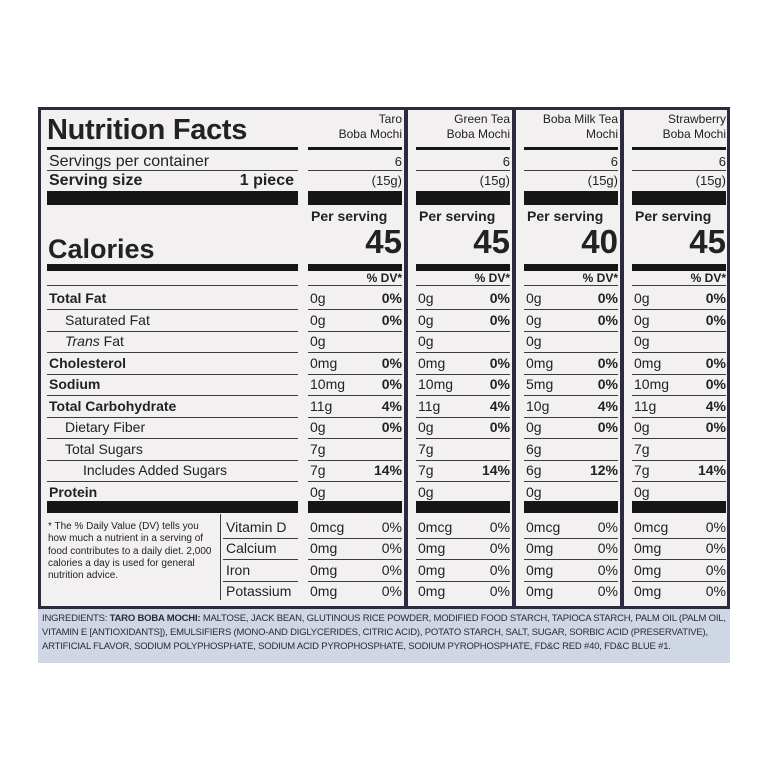  Describe the element at coordinates (251, 548) in the screenshot. I see `vitamin-label: Calcium` at that location.